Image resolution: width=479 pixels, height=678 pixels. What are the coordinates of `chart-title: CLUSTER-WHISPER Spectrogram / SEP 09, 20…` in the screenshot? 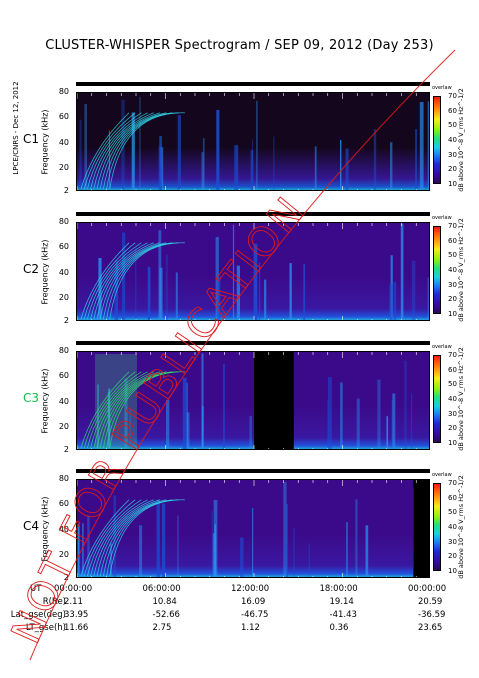 It's located at (239, 45).